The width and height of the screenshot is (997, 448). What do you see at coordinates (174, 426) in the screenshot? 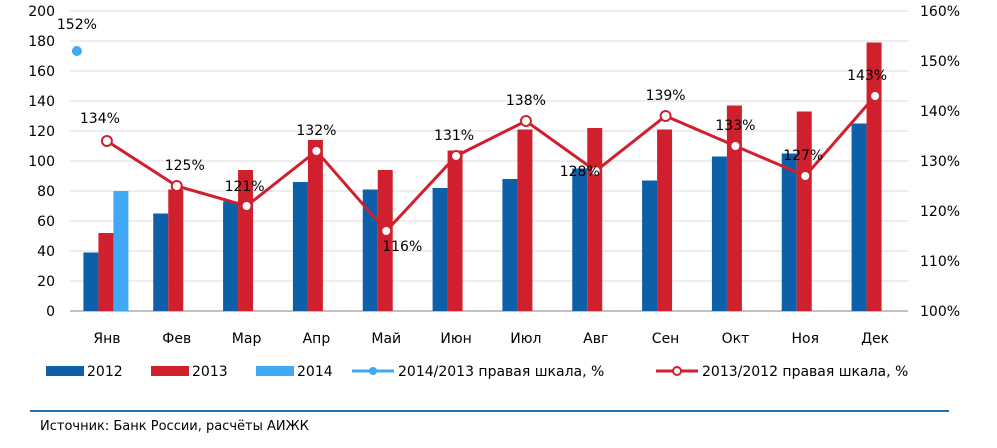
I see `source-note: Источник: Банк России, расчёты АИЖК` at bounding box center [174, 426].